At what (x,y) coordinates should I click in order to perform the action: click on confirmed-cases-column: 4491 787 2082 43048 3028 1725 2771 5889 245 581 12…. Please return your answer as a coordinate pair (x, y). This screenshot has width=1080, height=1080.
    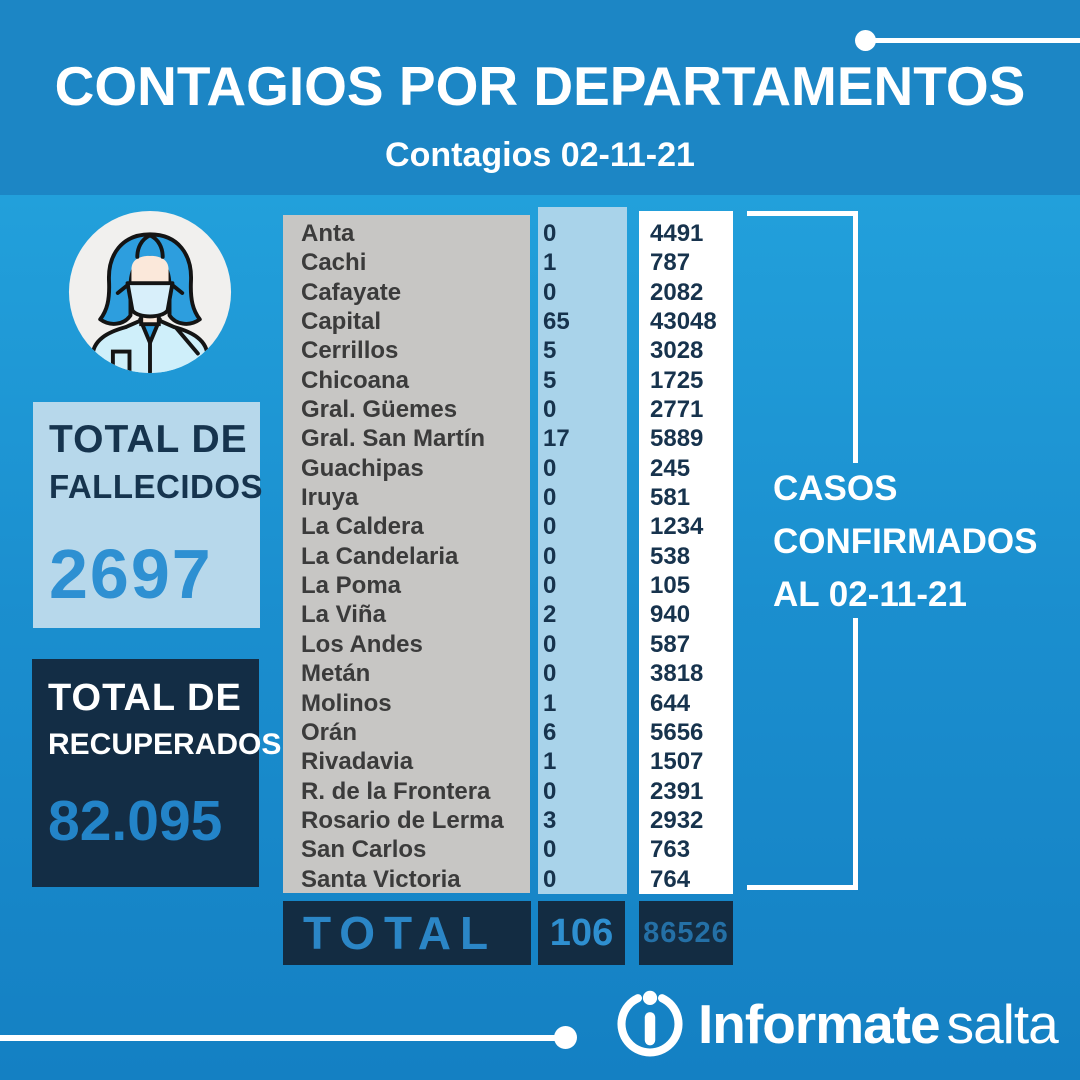
    Looking at the image, I should click on (686, 552).